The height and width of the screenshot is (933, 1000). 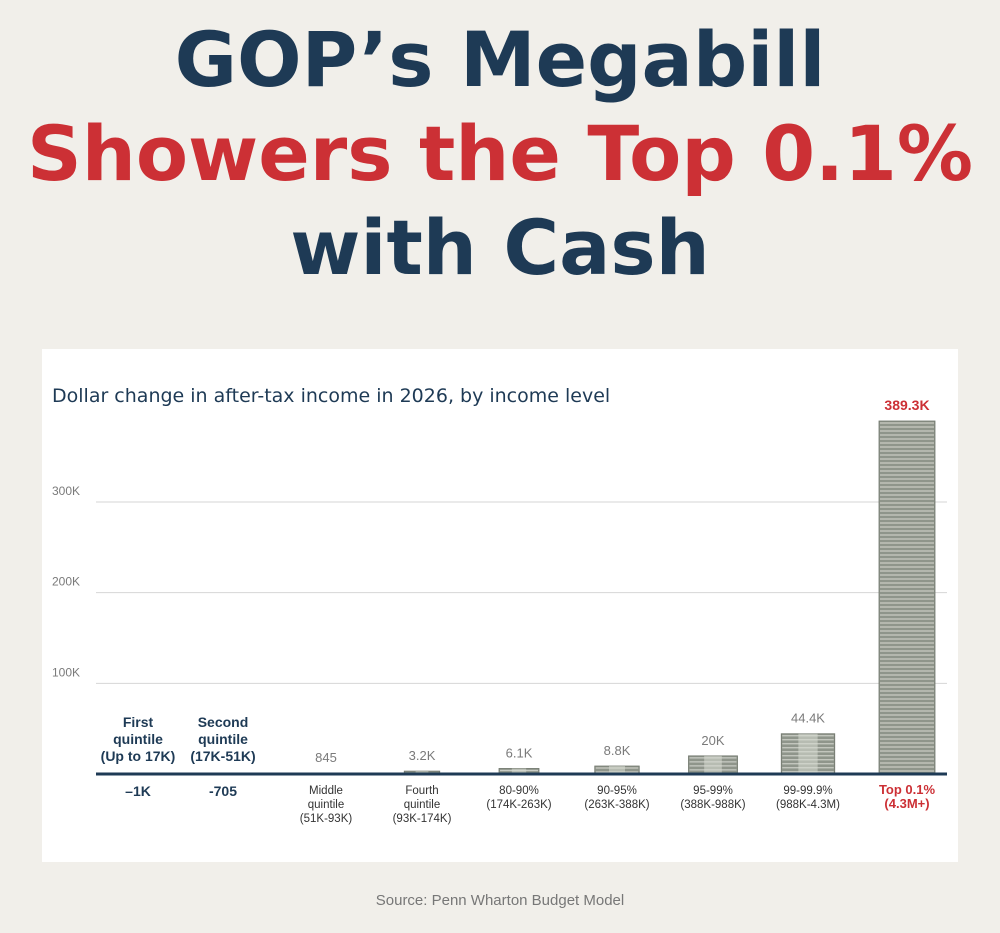 I want to click on y-tick-label: 200K, so click(x=66, y=582).